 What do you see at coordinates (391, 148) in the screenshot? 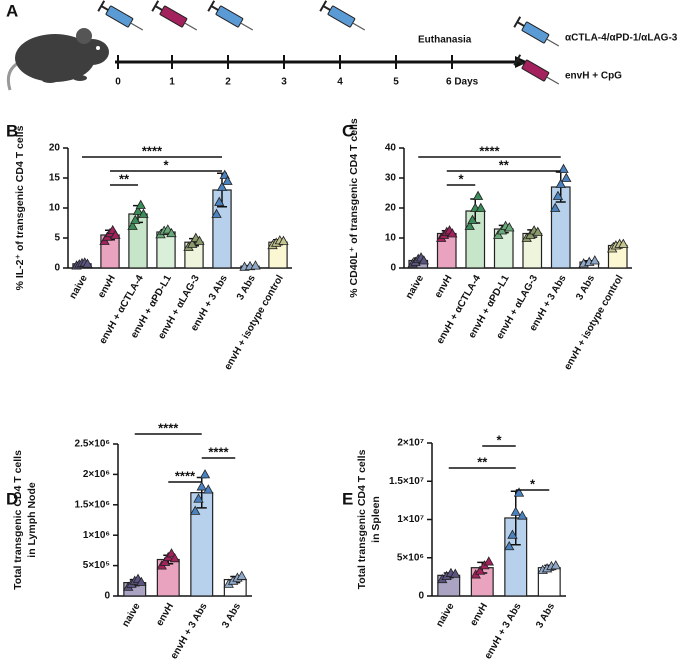
I see `y-tick-label: 40` at bounding box center [391, 148].